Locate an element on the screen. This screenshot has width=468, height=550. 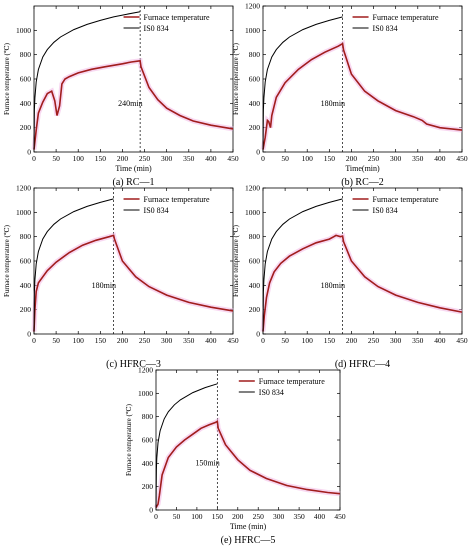
caption-letter: (e) is located at coordinates (226, 540).